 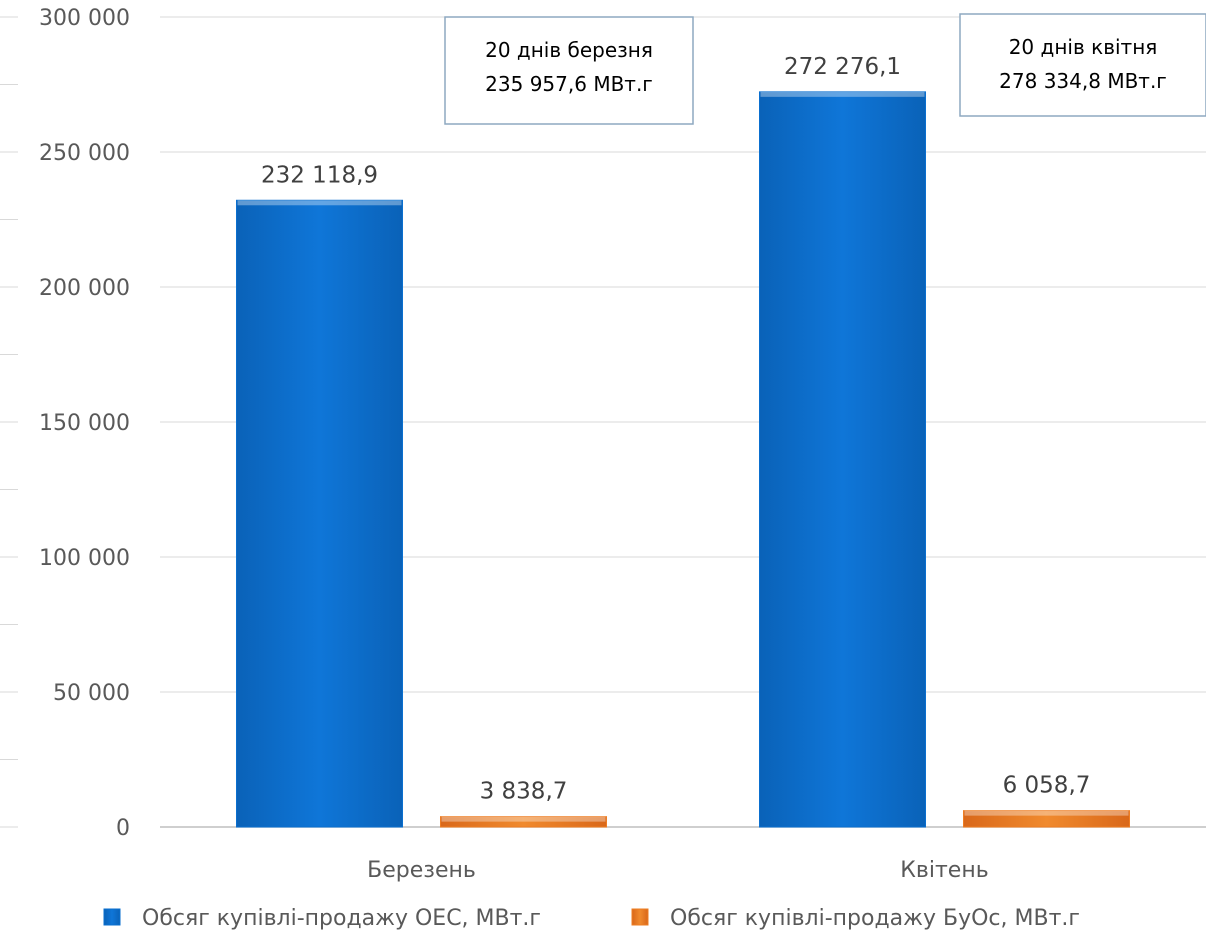 I want to click on annotation-text: 20 днів квітня, so click(x=1083, y=47).